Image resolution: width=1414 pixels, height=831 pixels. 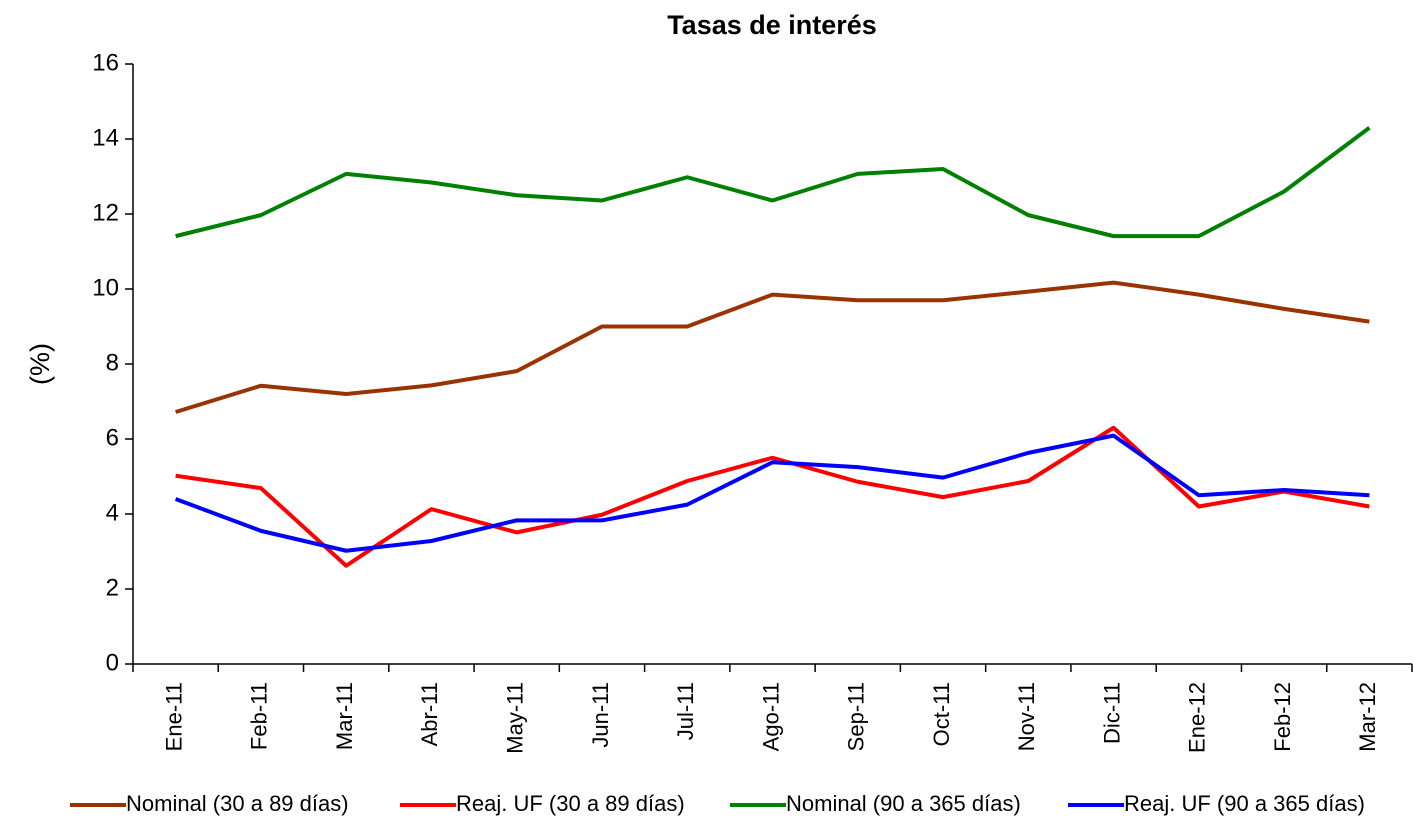 I want to click on x-tick-label: Jul-11, so click(x=685, y=711).